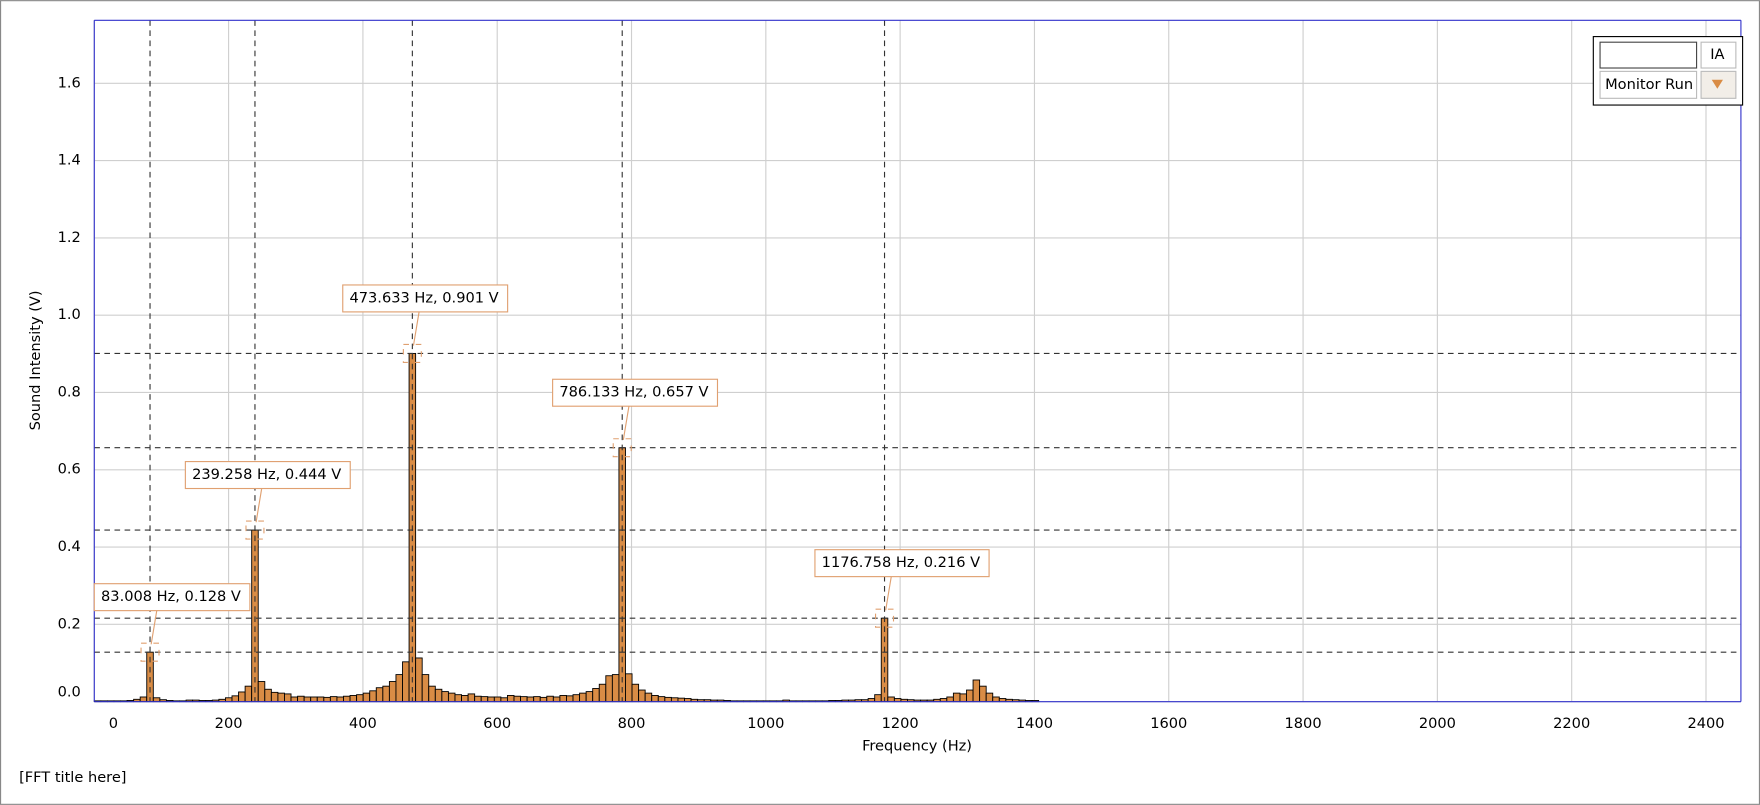  Describe the element at coordinates (425, 323) in the screenshot. I see `callout: 473.633 Hz, 0.901 V` at that location.